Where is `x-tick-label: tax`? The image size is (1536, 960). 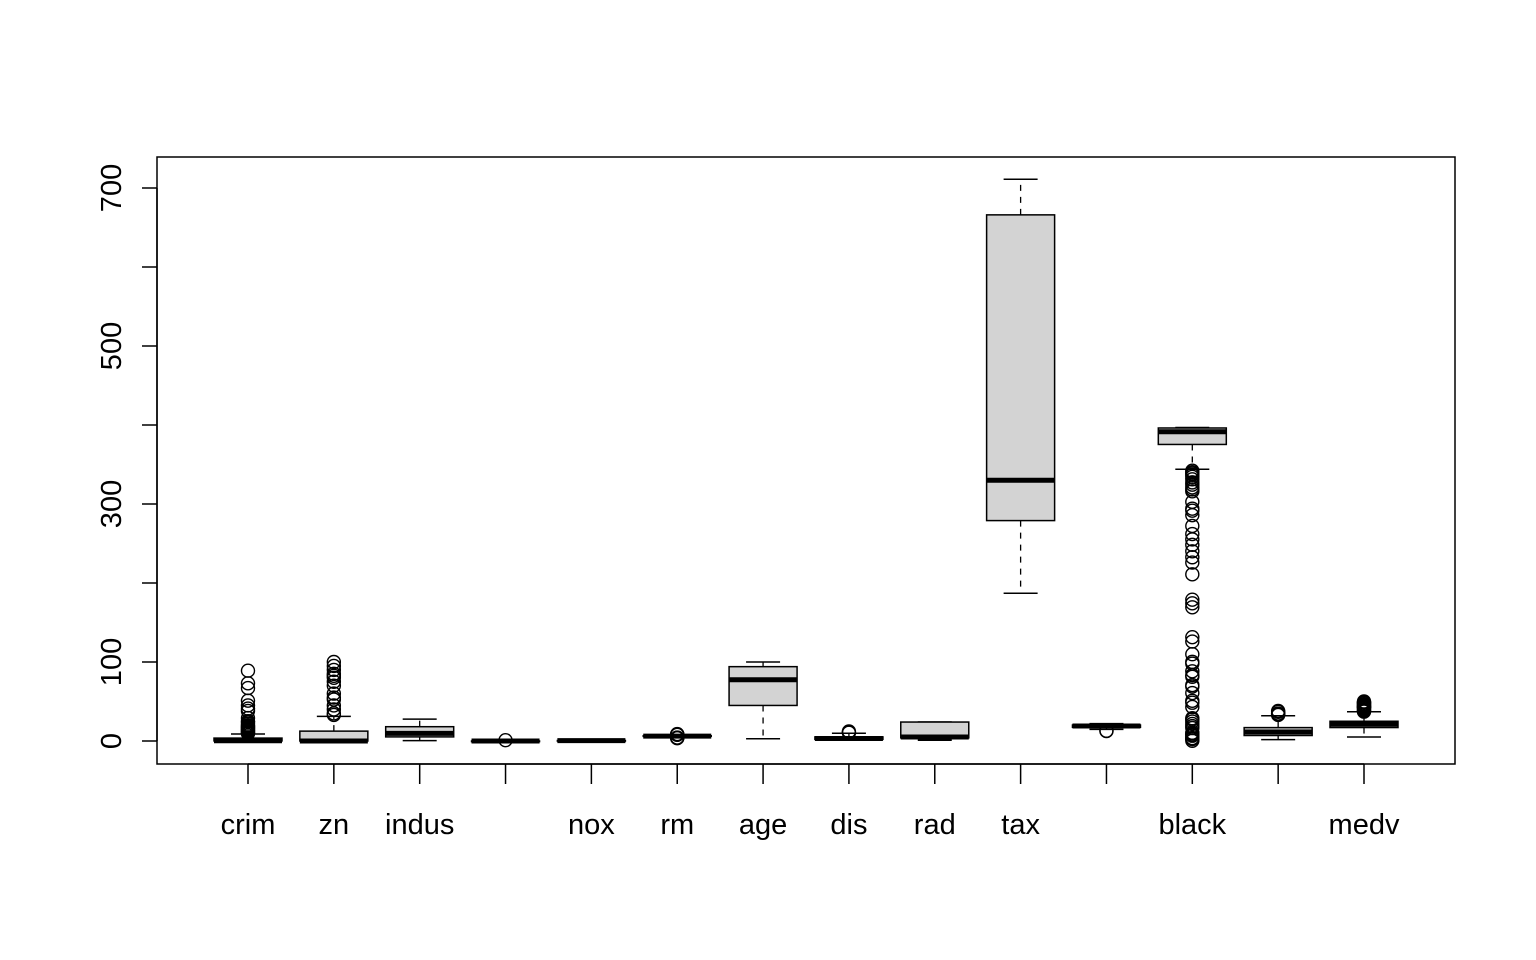
x-tick-label: tax is located at coordinates (1020, 825).